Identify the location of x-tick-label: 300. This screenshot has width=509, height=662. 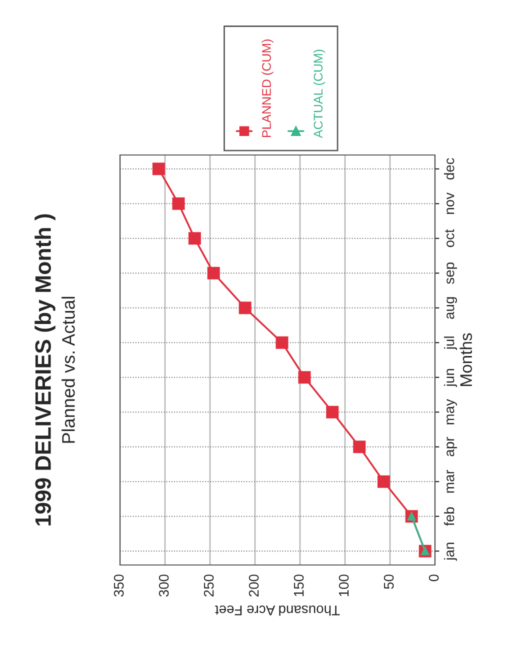
(163, 585).